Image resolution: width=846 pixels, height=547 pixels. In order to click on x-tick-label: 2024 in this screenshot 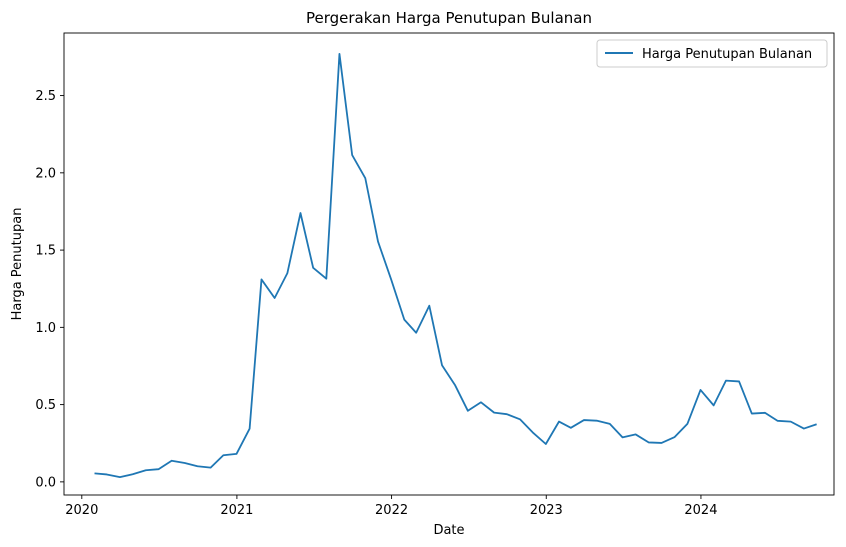, I will do `click(700, 510)`.